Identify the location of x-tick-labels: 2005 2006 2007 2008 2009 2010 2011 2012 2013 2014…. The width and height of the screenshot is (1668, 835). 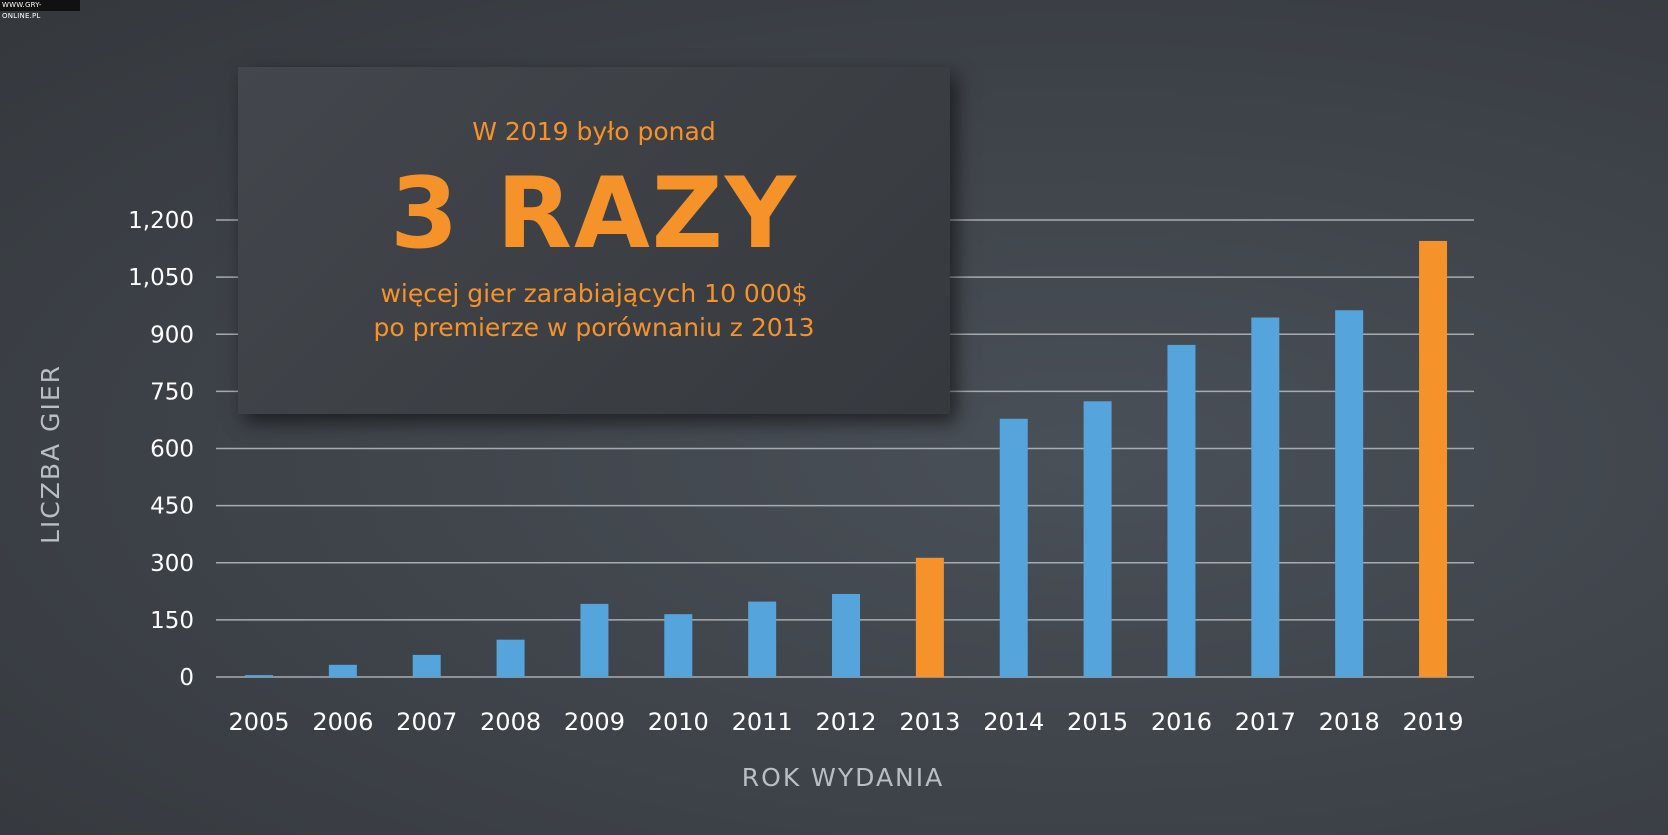
(845, 722).